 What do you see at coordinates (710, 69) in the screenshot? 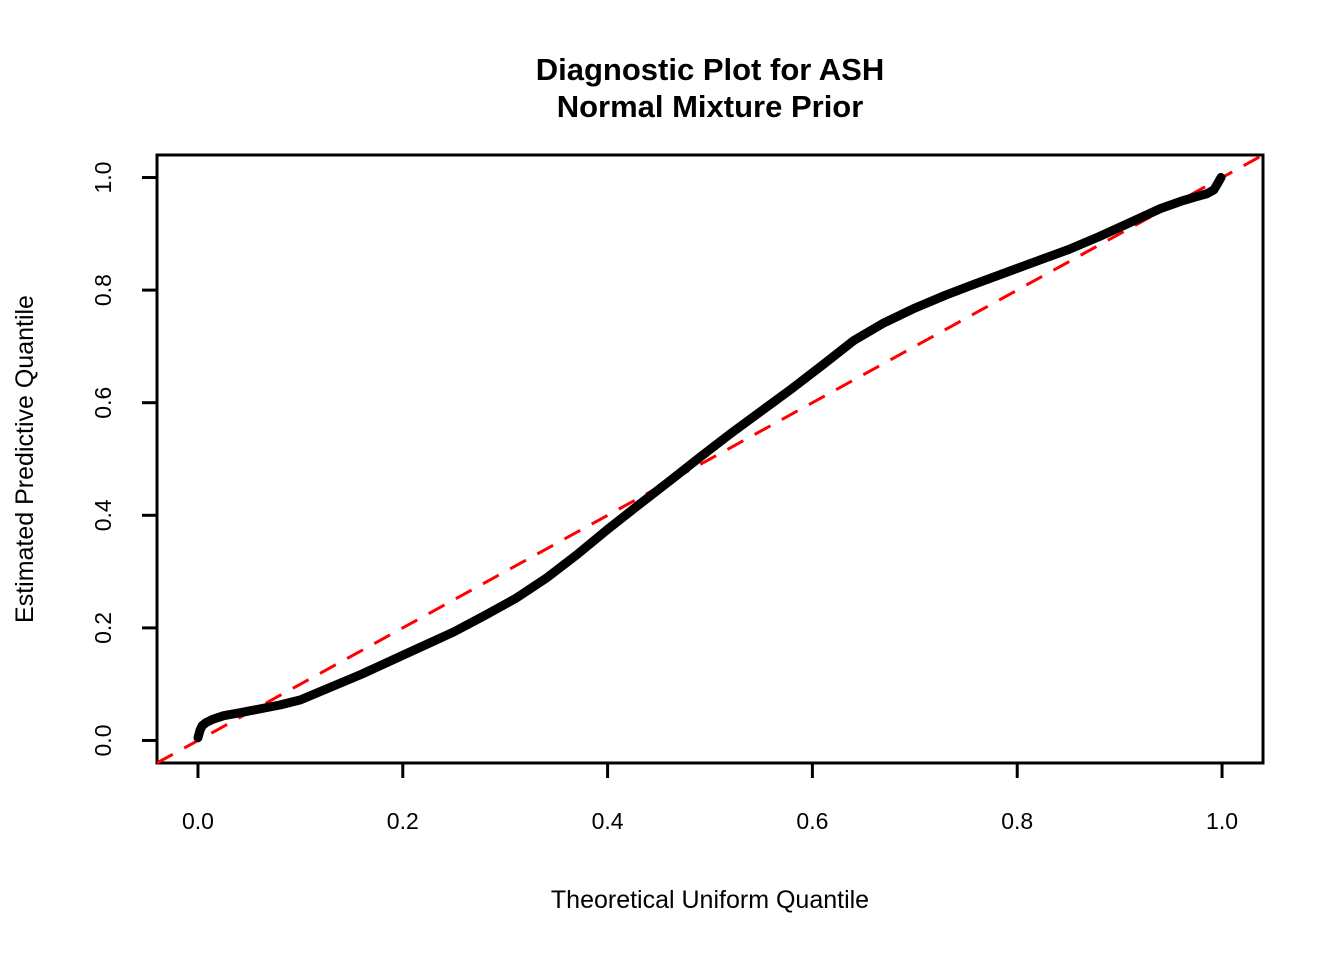
I see `chart-title-line1: Diagnostic Plot for ASH` at bounding box center [710, 69].